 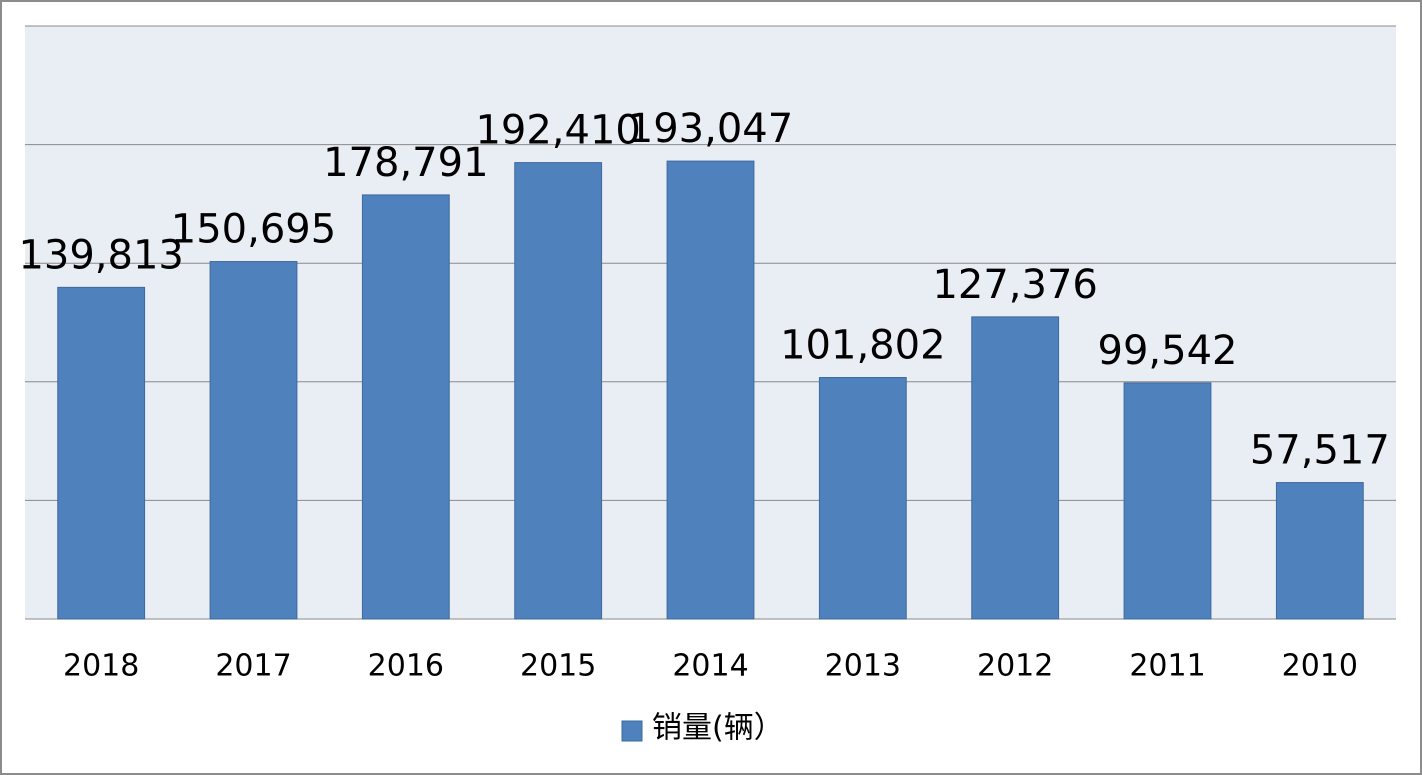 I want to click on value-label: 193,047, so click(x=710, y=129).